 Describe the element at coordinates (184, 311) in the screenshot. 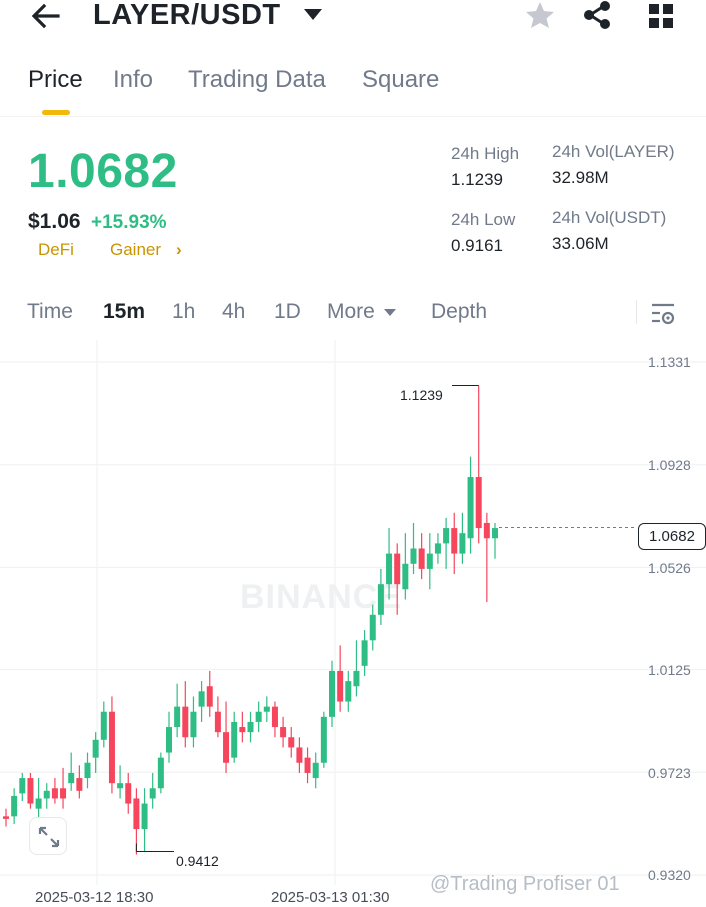

I see `interval-1h: 1h` at that location.